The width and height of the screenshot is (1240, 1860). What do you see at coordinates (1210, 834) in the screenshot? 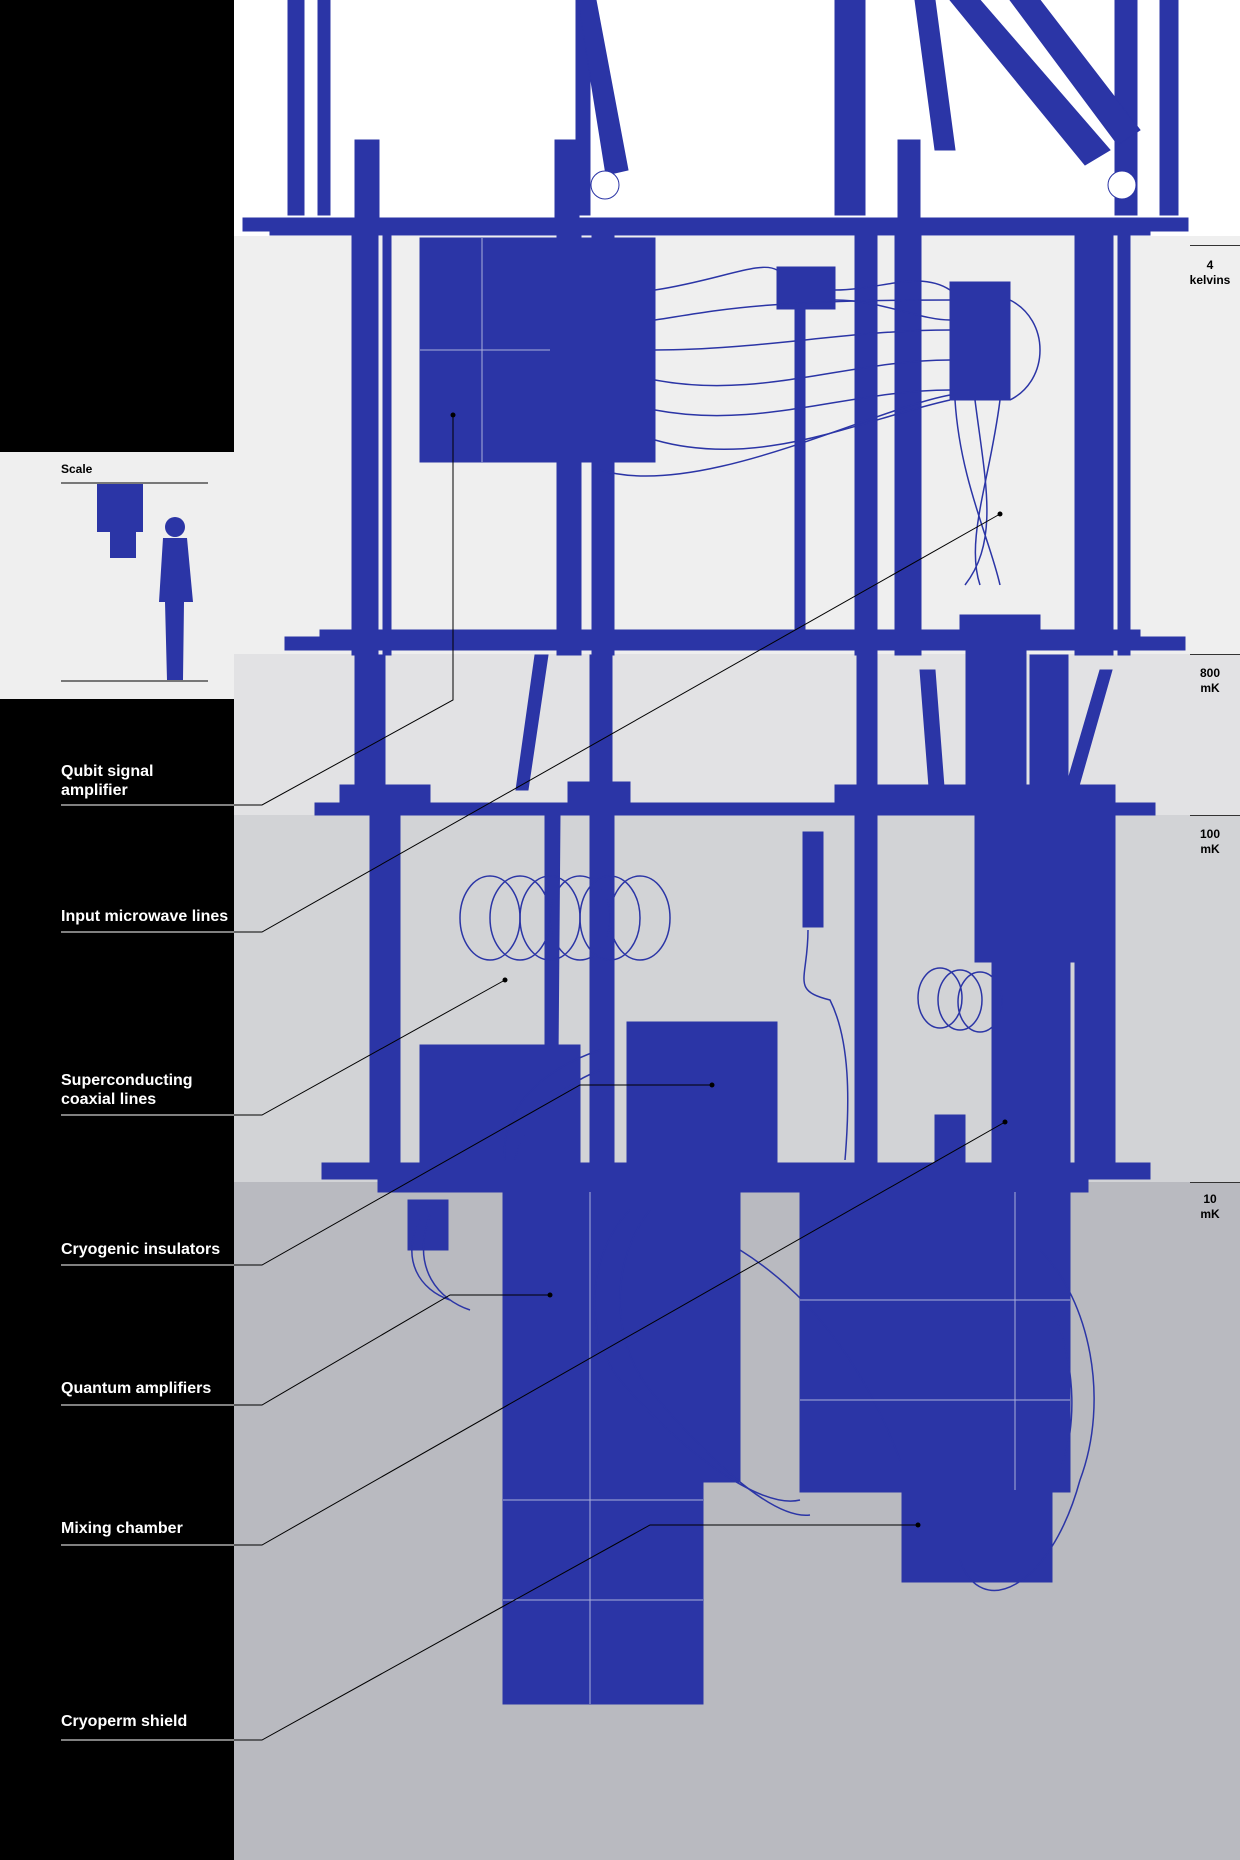
I see `temp-value: 100` at bounding box center [1210, 834].